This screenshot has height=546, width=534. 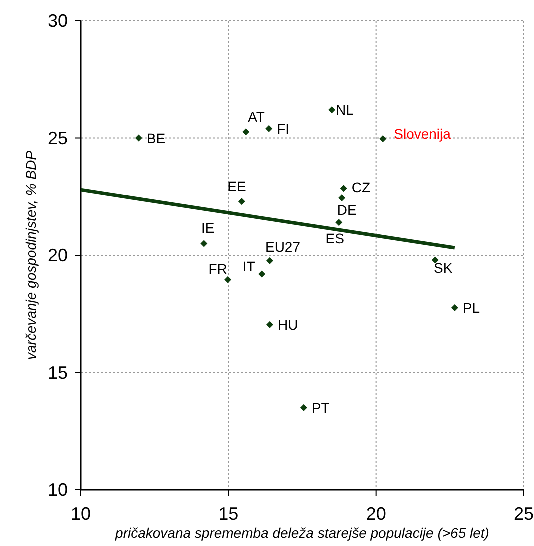 I want to click on annotation: EU27, so click(x=283, y=246).